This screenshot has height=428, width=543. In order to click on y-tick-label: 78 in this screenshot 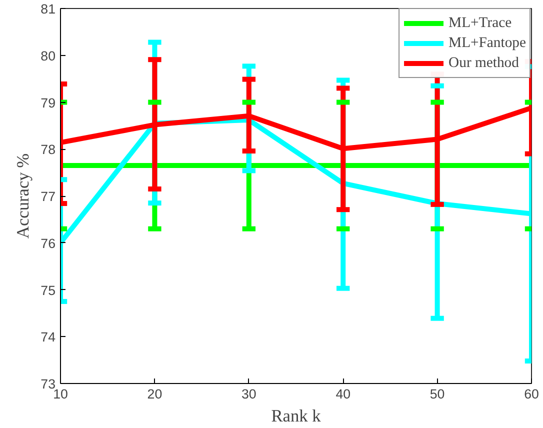, I will do `click(48, 150)`.